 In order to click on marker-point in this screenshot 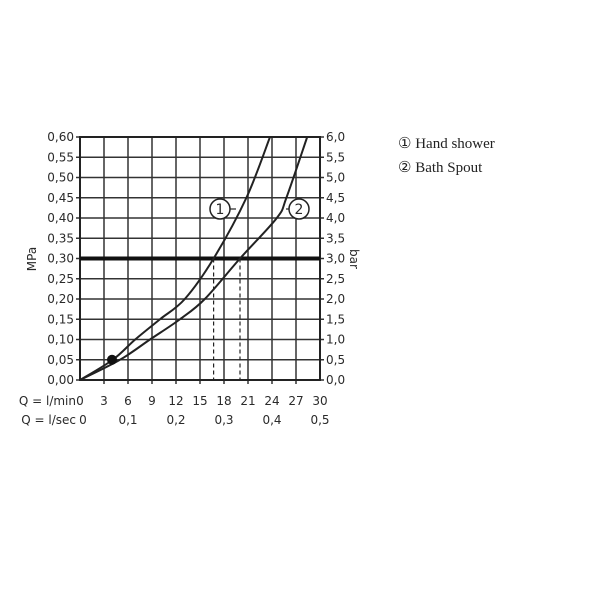, I will do `click(112, 359)`.